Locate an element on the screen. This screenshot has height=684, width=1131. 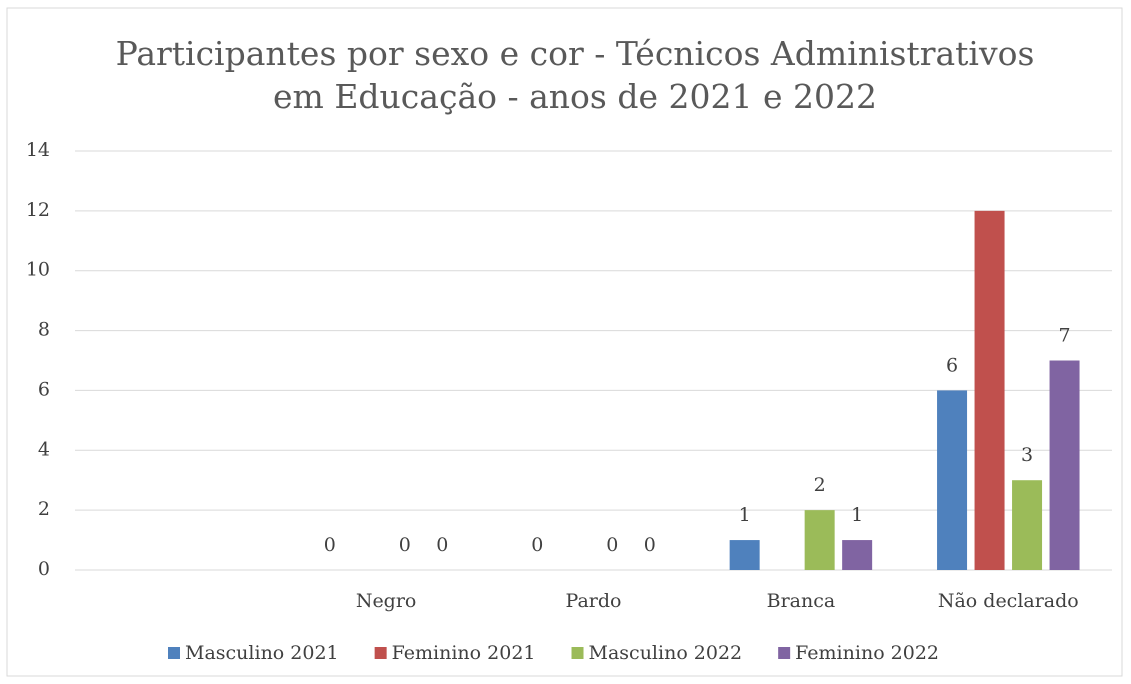
y-tick-label: 12 is located at coordinates (38, 210).